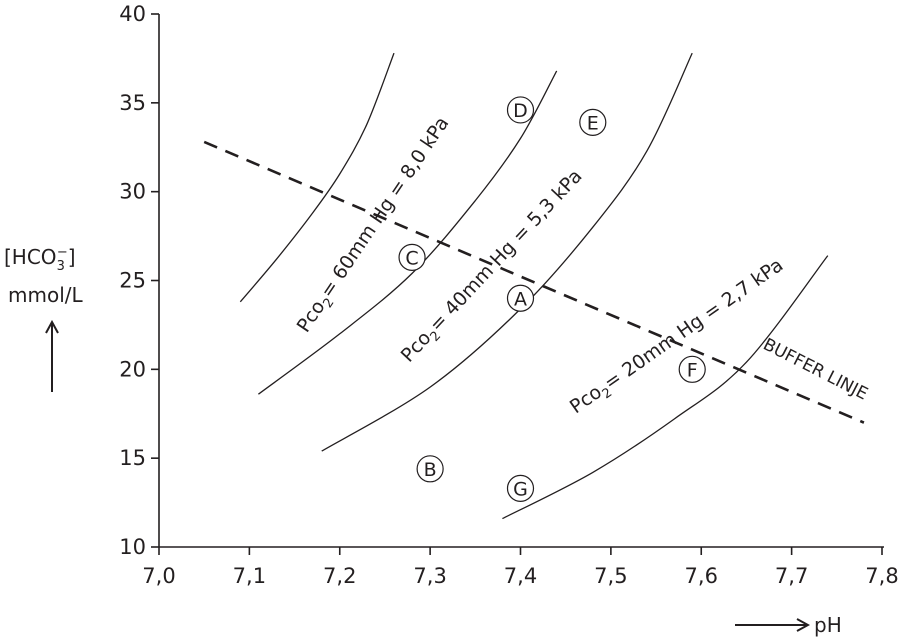 This screenshot has height=638, width=899. What do you see at coordinates (701, 576) in the screenshot?
I see `x-tick-label: 7,6` at bounding box center [701, 576].